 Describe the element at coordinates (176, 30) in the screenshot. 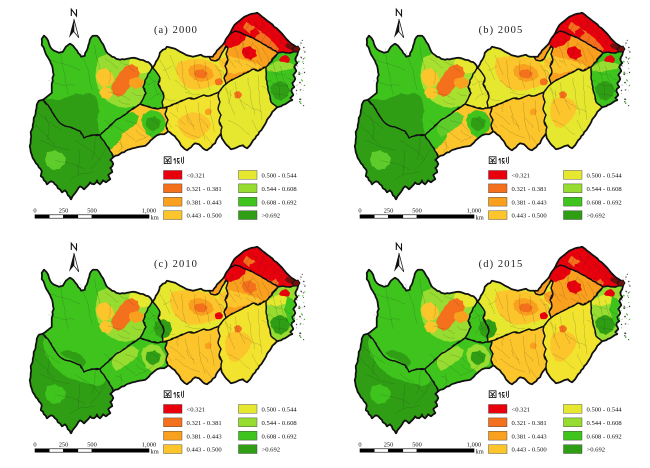

I see `svg-text: (a) 2000` at that location.